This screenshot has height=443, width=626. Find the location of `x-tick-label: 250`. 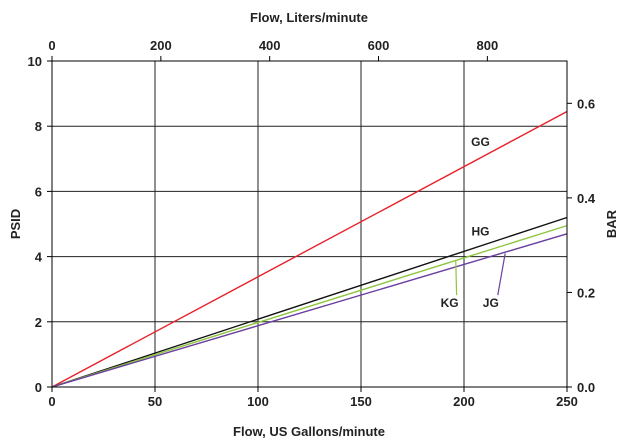

x-tick-label: 250 is located at coordinates (567, 401).